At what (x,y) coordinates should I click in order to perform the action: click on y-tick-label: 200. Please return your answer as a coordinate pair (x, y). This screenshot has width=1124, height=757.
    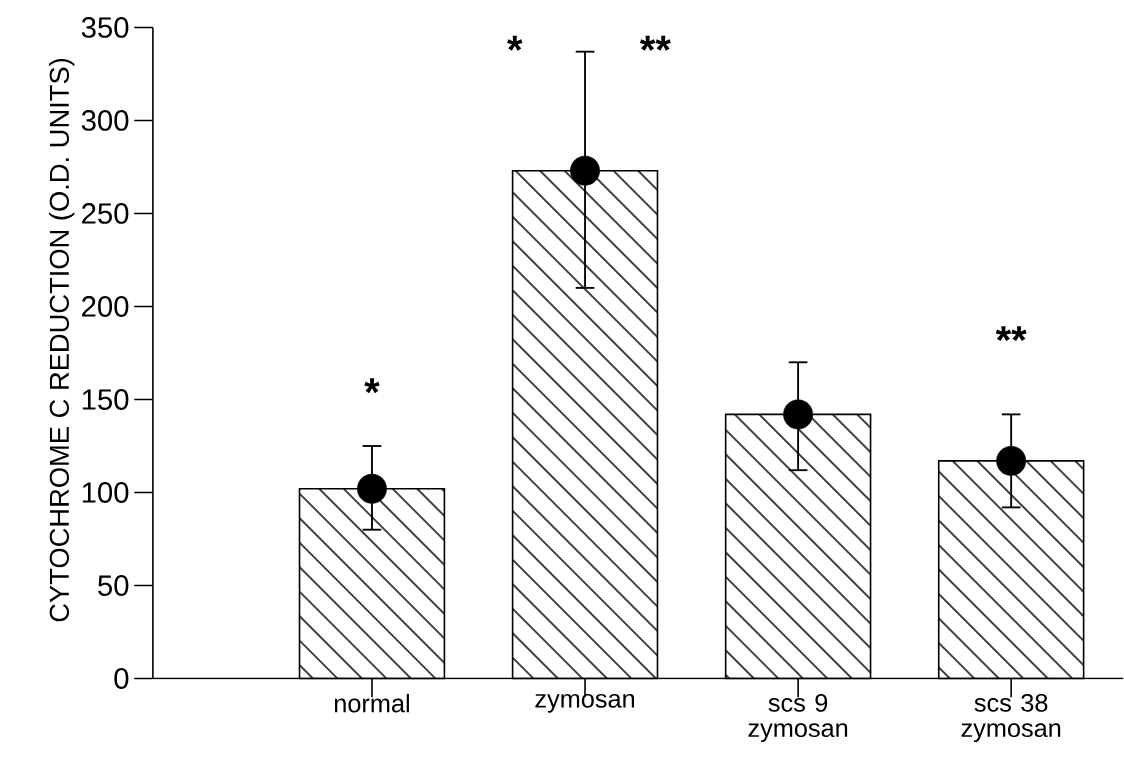
    Looking at the image, I should click on (105, 306).